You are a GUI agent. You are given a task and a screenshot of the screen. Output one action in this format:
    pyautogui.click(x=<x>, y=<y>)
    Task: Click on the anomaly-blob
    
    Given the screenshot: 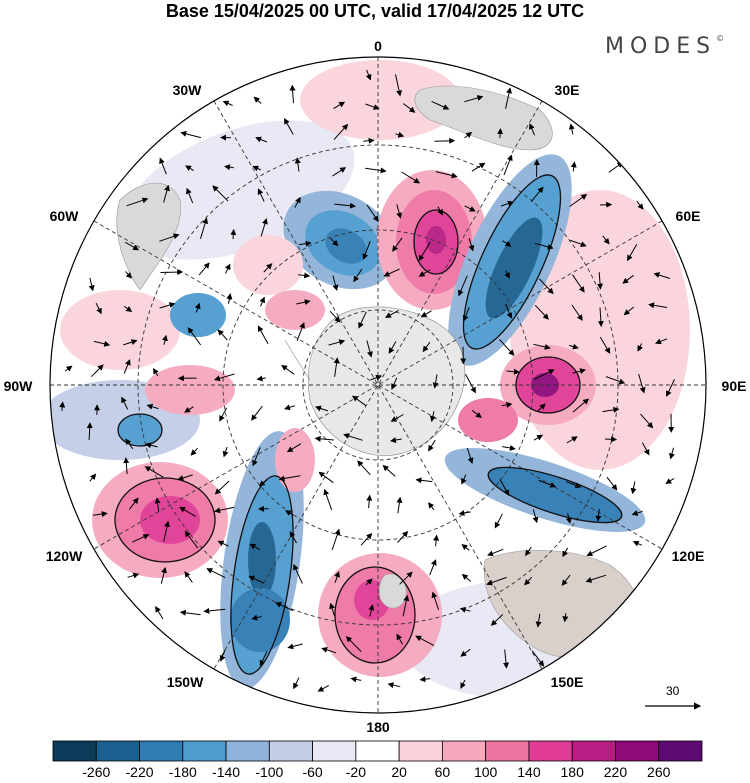 What is the action you would take?
    pyautogui.click(x=260, y=620)
    